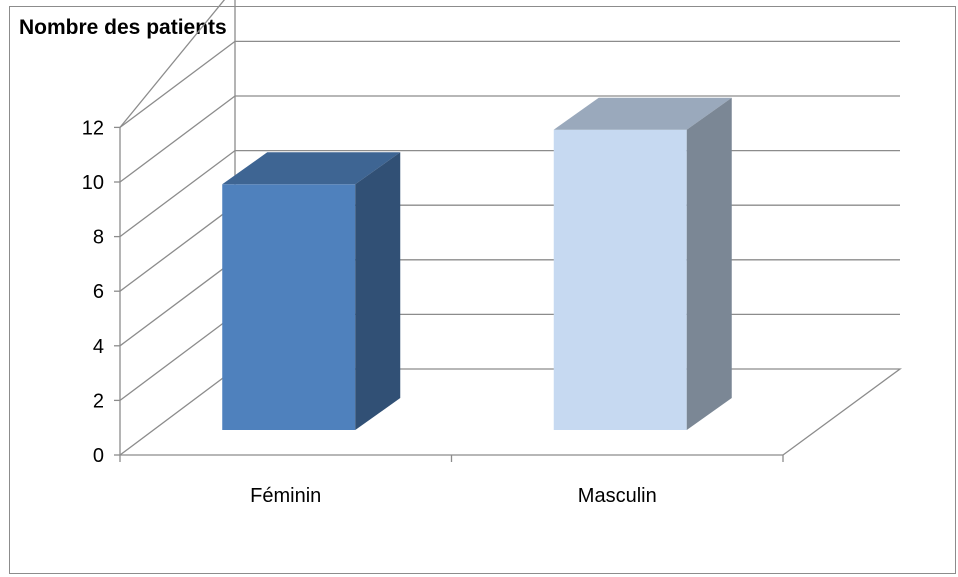 Image resolution: width=958 pixels, height=577 pixels. Describe the element at coordinates (123, 27) in the screenshot. I see `chart-title: Nombre des patients` at that location.